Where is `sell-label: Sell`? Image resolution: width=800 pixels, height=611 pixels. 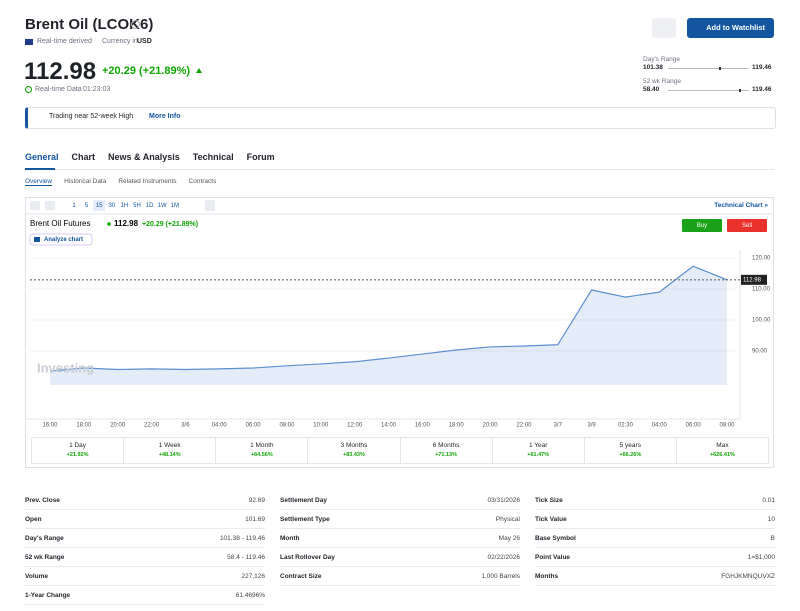 sell-label: Sell is located at coordinates (747, 226).